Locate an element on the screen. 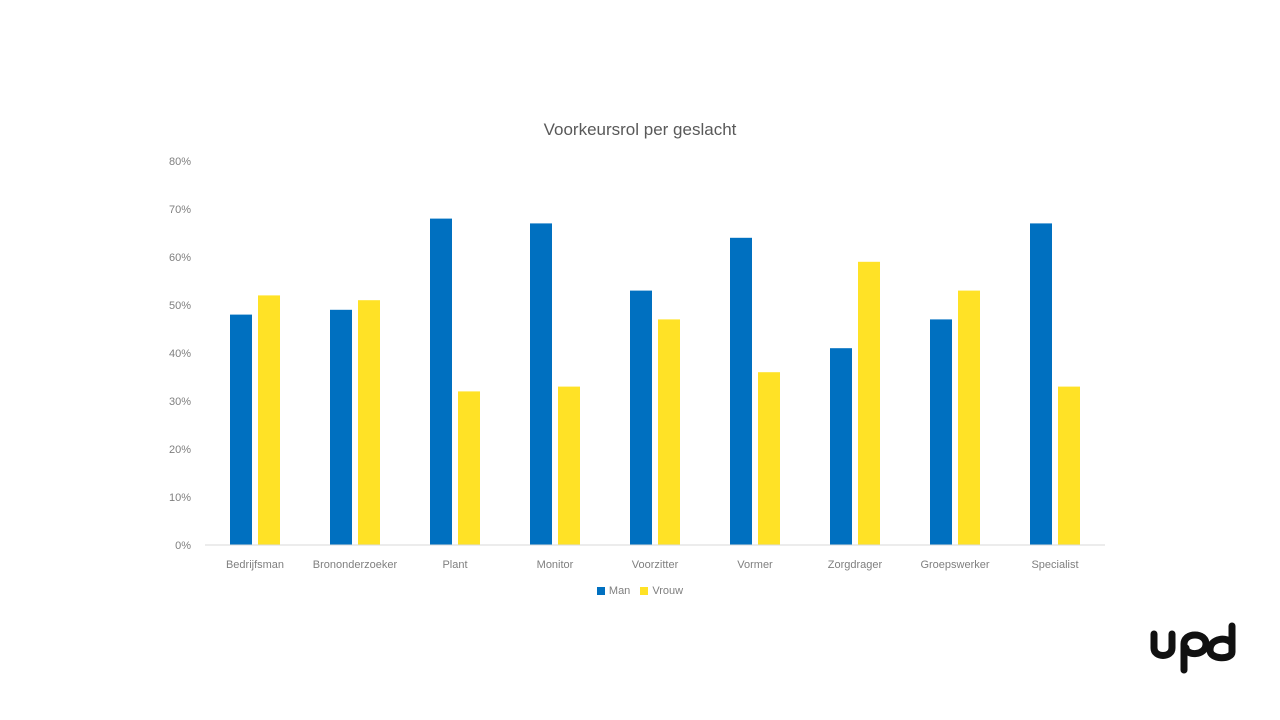 This screenshot has height=720, width=1280. bar-vrouw-bedrijfsman is located at coordinates (269, 420).